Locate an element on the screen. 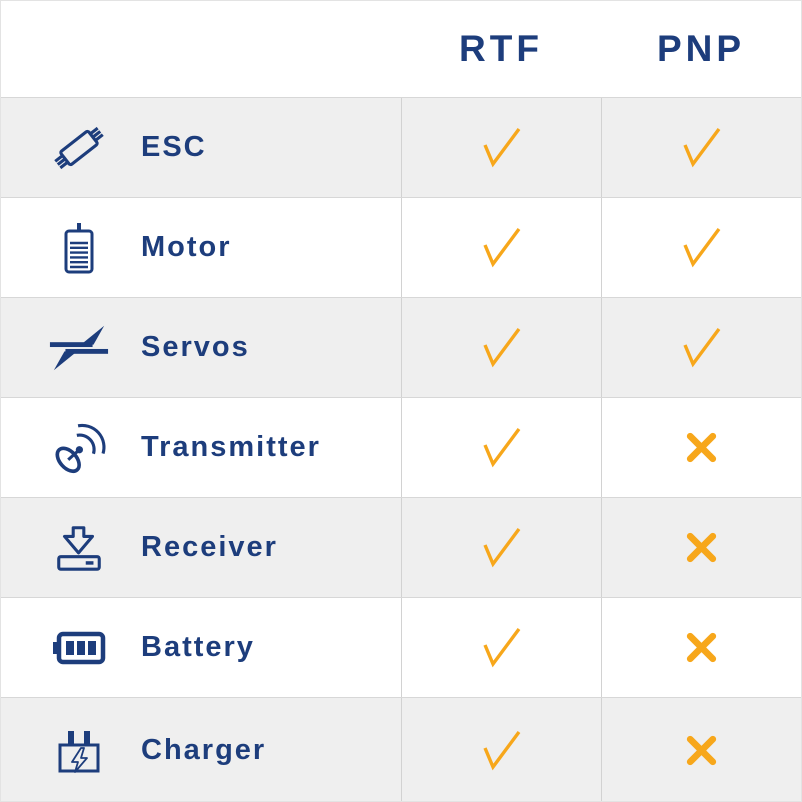  table-row: Servos is located at coordinates (401, 347).